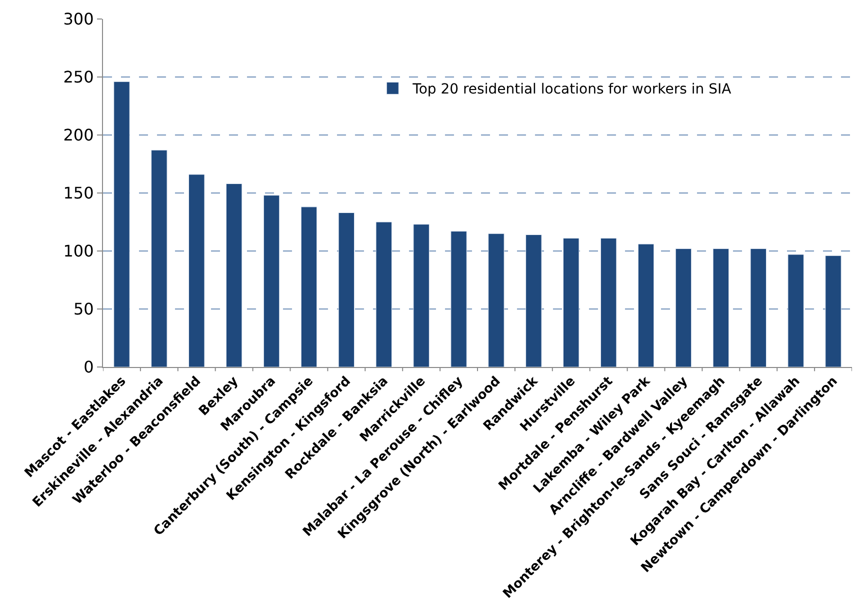  Describe the element at coordinates (78, 135) in the screenshot. I see `y-tick-label: 200` at that location.